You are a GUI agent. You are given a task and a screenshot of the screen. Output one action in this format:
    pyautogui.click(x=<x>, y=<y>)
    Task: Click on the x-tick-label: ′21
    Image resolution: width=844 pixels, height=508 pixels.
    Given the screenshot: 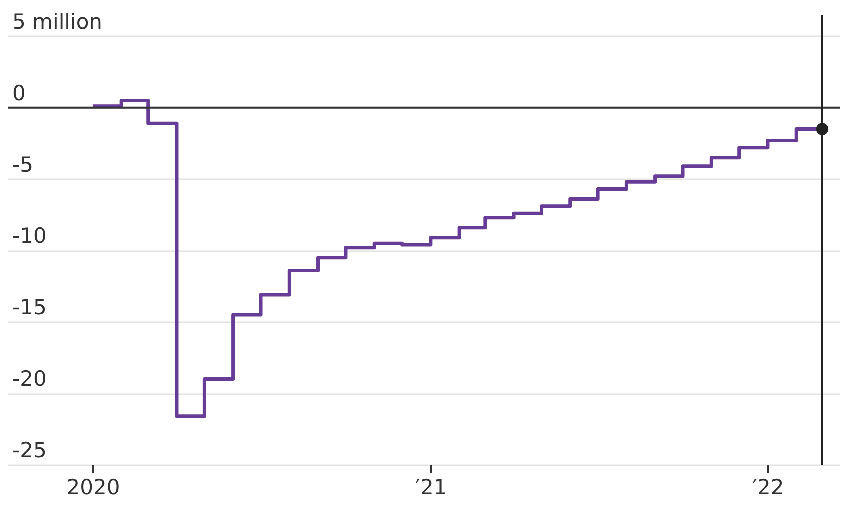 What is the action you would take?
    pyautogui.click(x=432, y=488)
    